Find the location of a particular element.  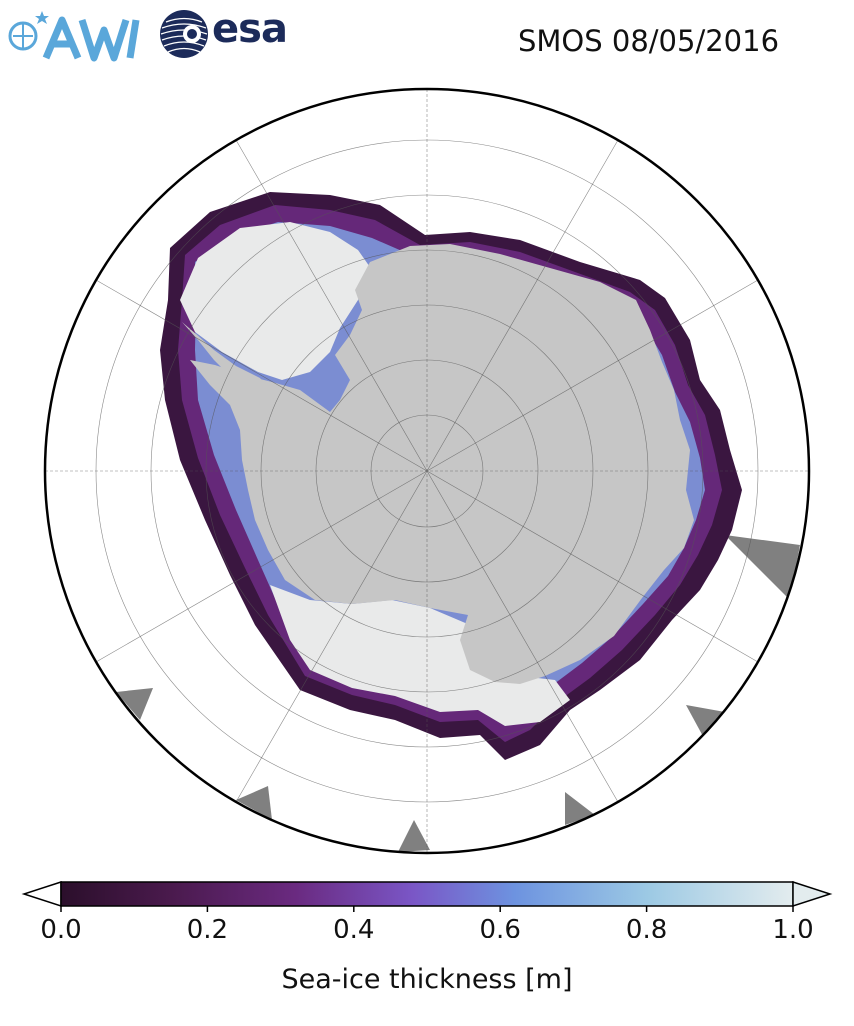

awi-logo is located at coordinates (74, 36).